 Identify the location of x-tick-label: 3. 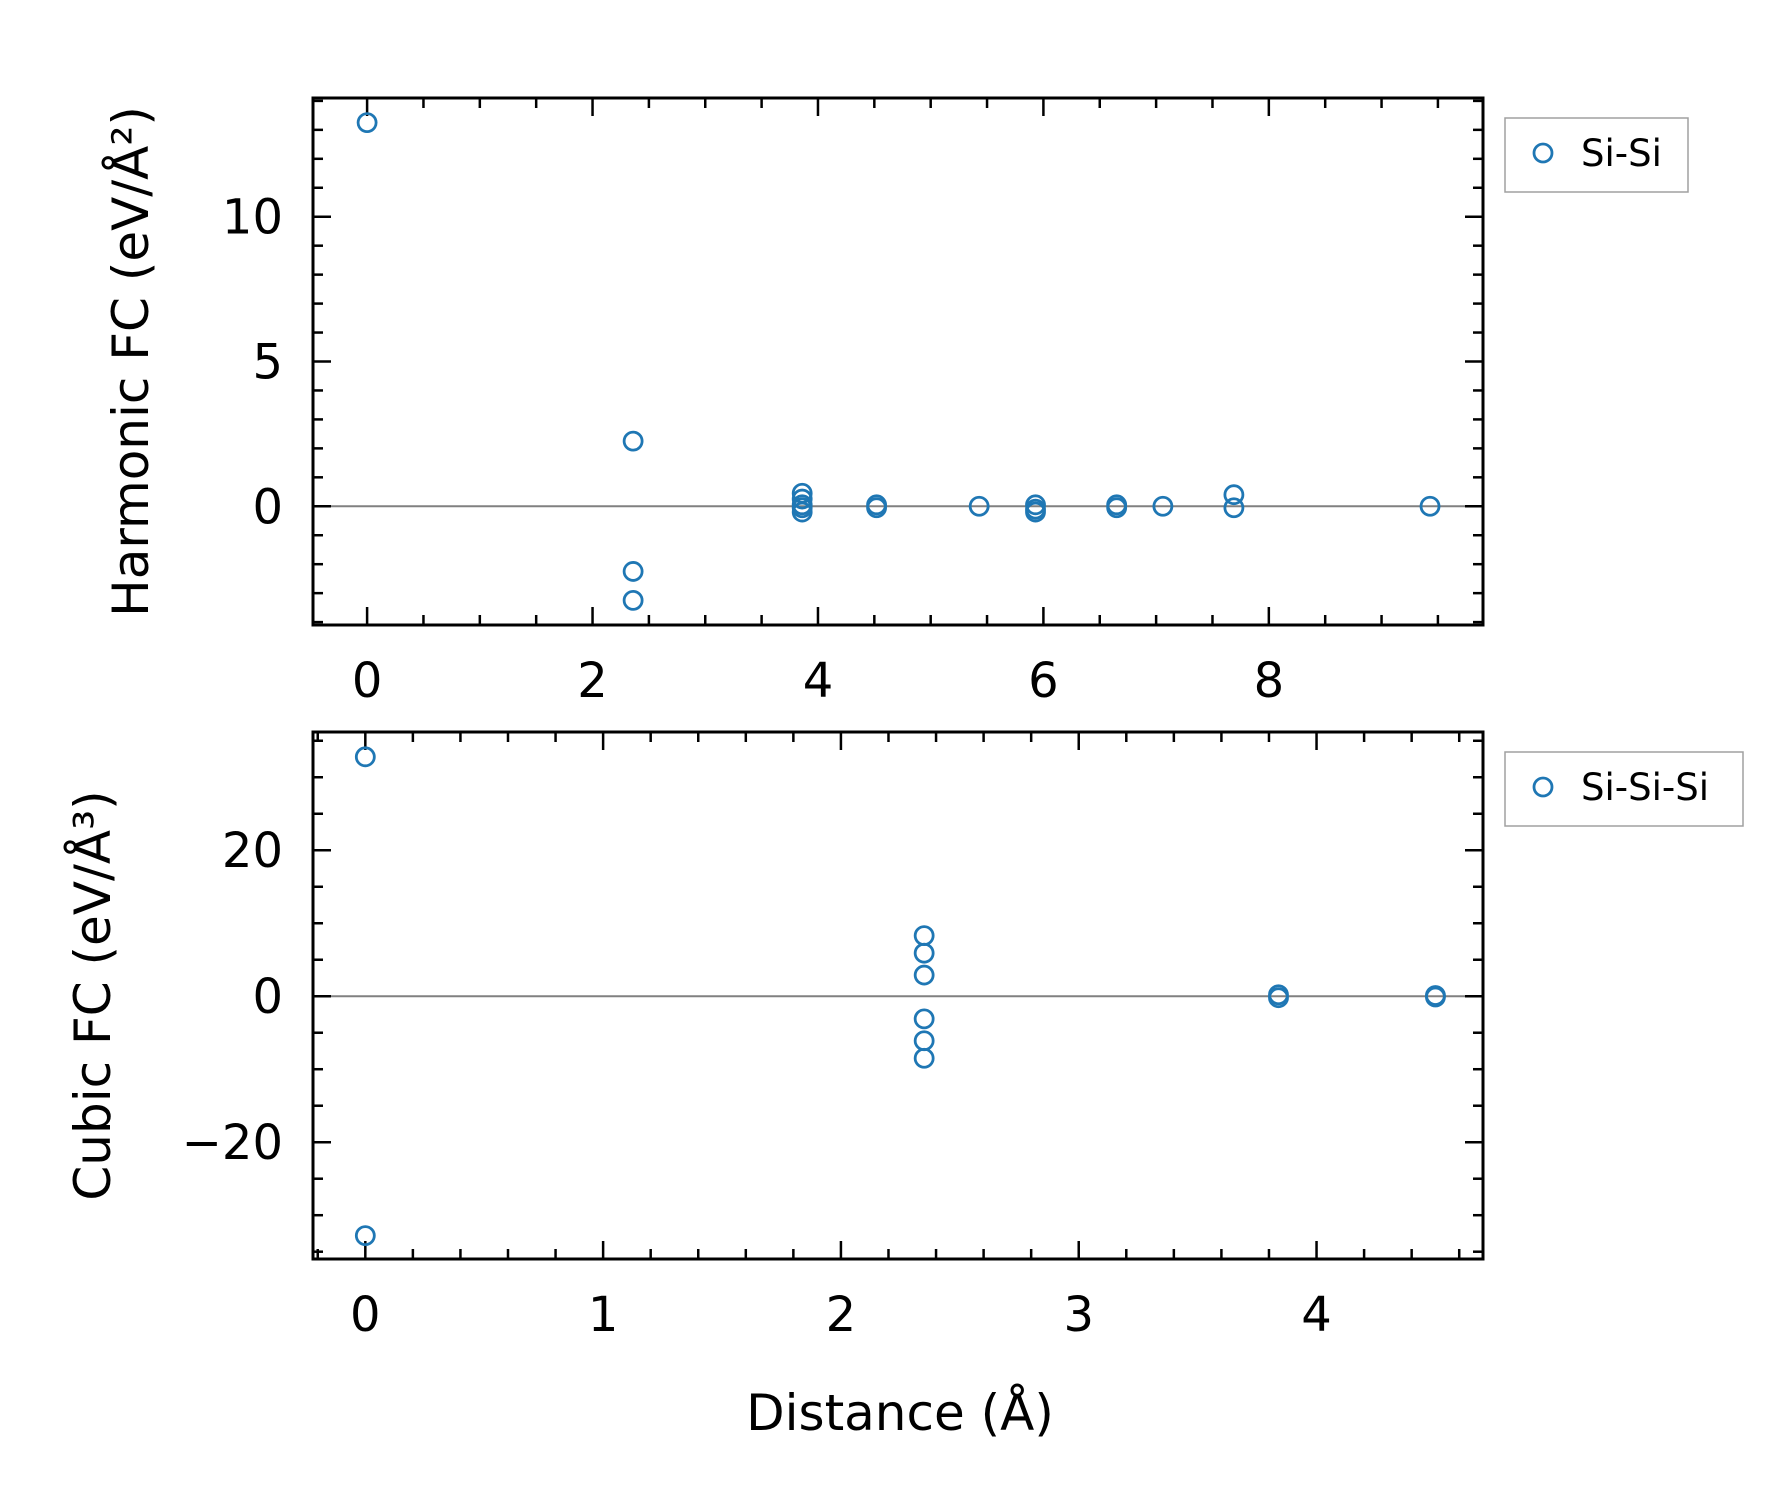
(1078, 1315).